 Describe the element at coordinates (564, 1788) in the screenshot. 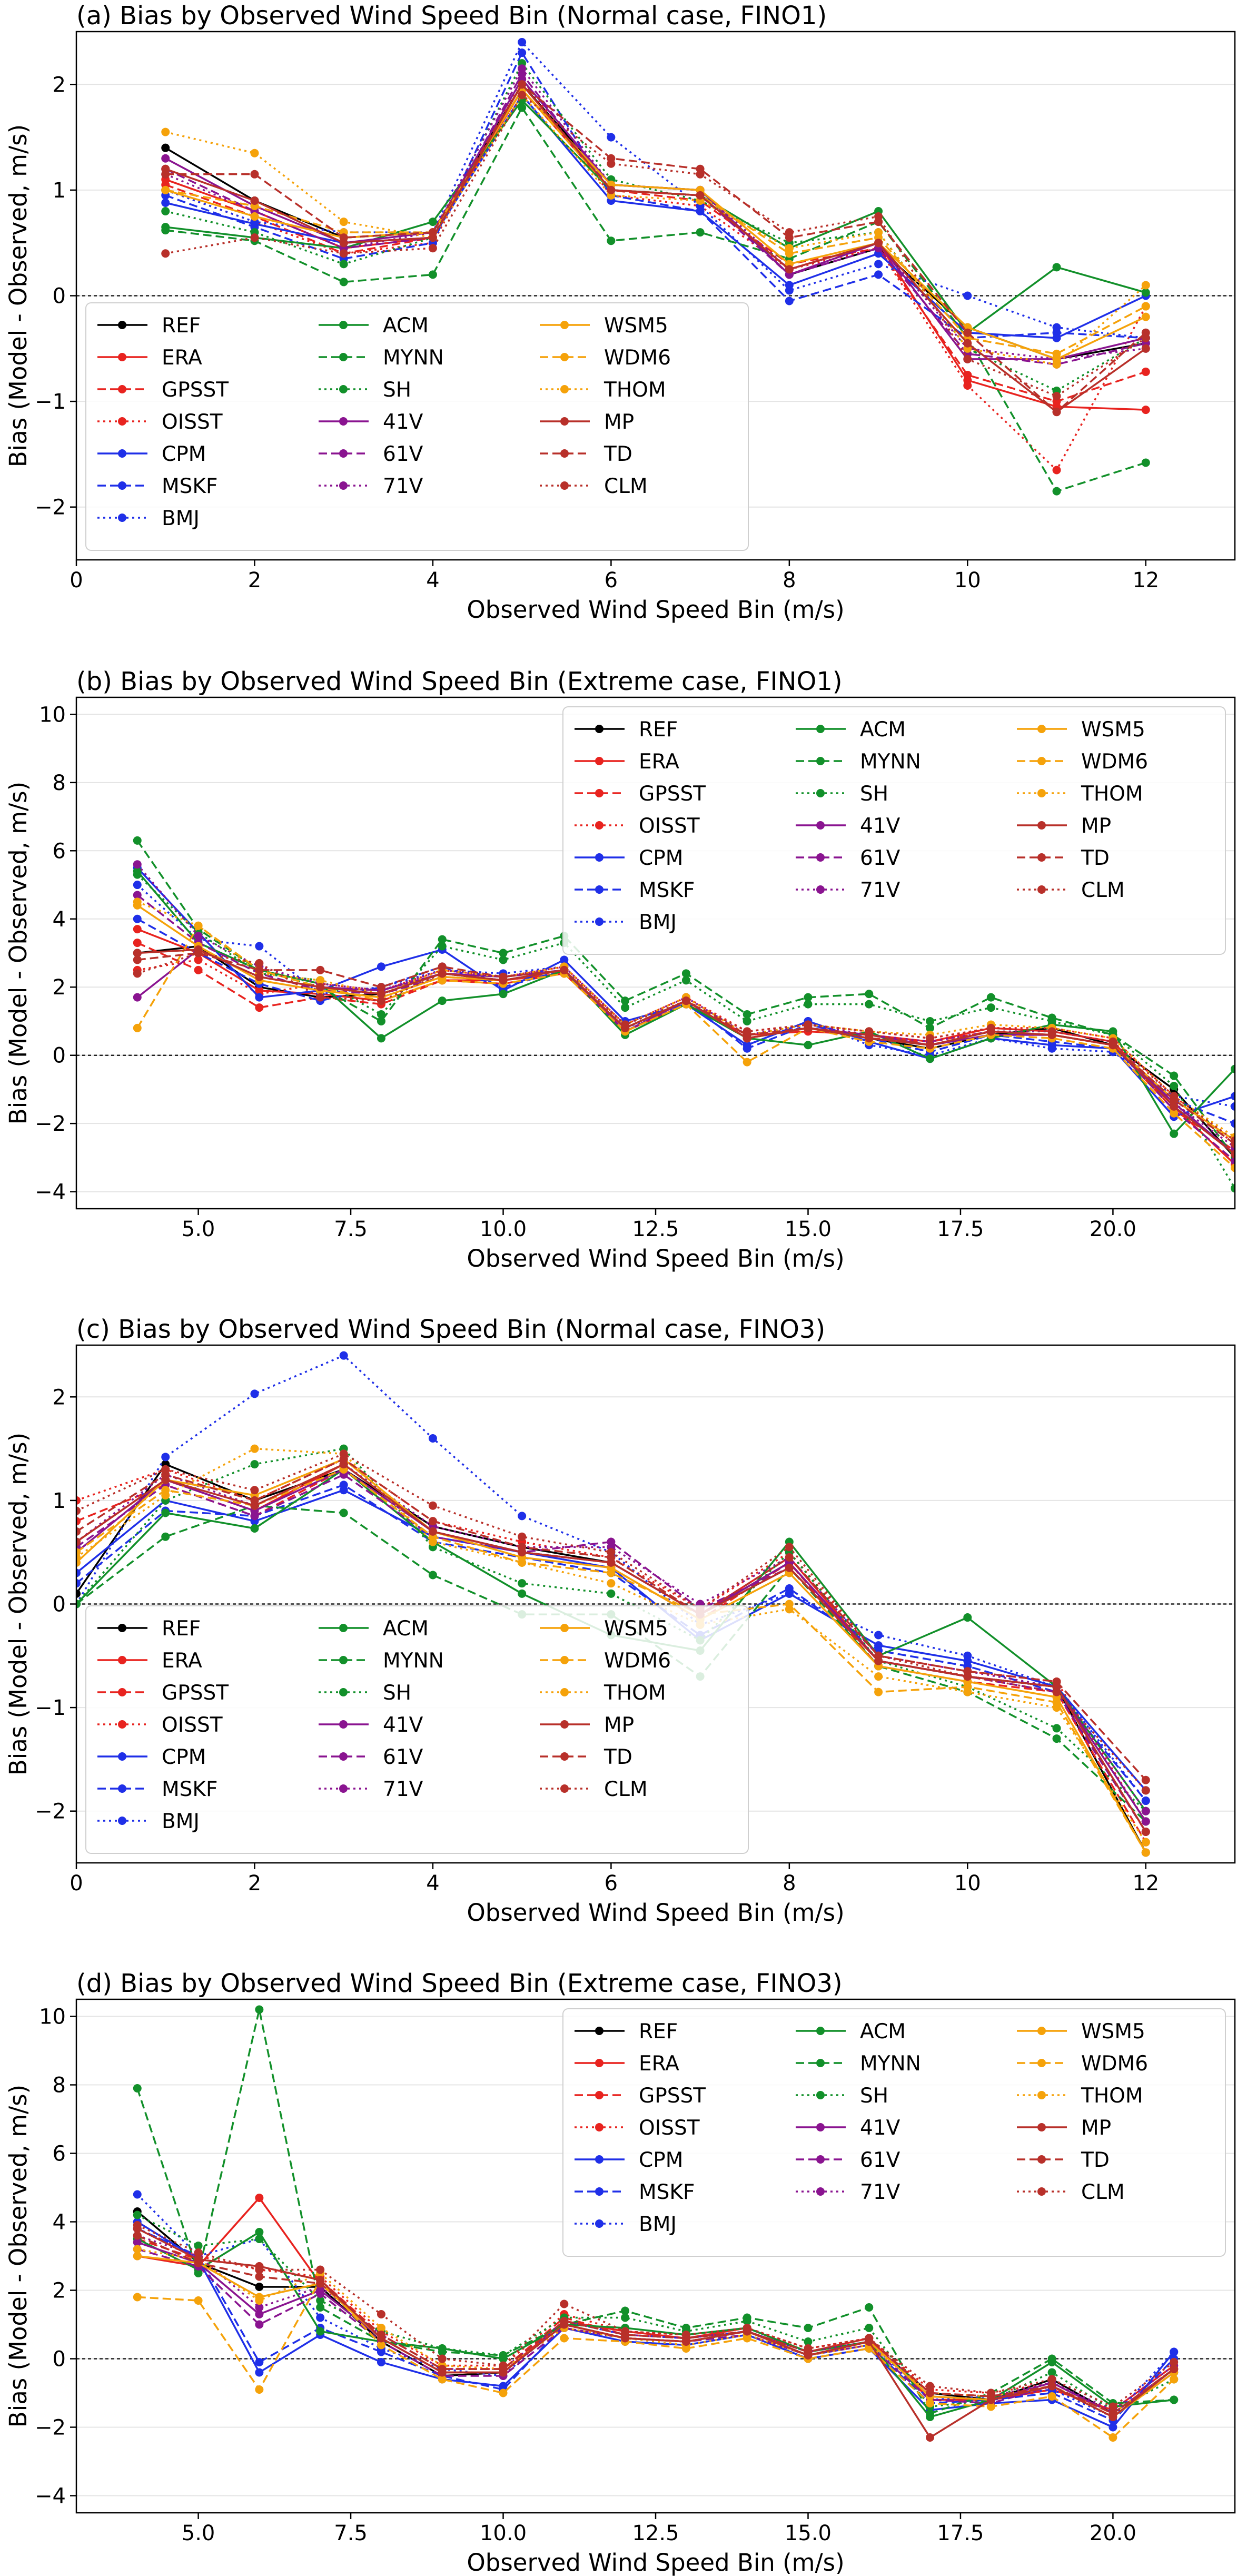

I see `legend-marker-CLM` at that location.